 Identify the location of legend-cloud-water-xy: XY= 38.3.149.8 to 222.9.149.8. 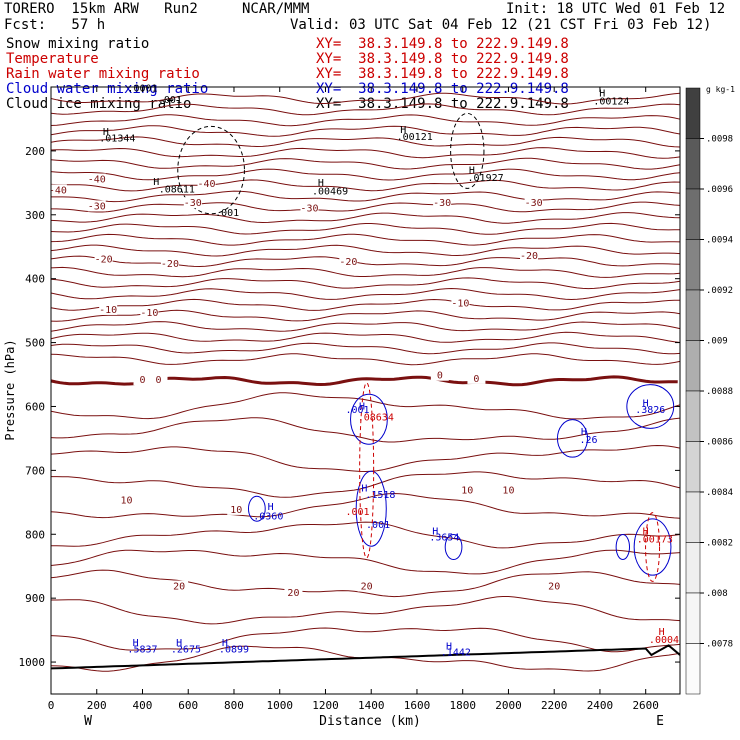
(442, 89).